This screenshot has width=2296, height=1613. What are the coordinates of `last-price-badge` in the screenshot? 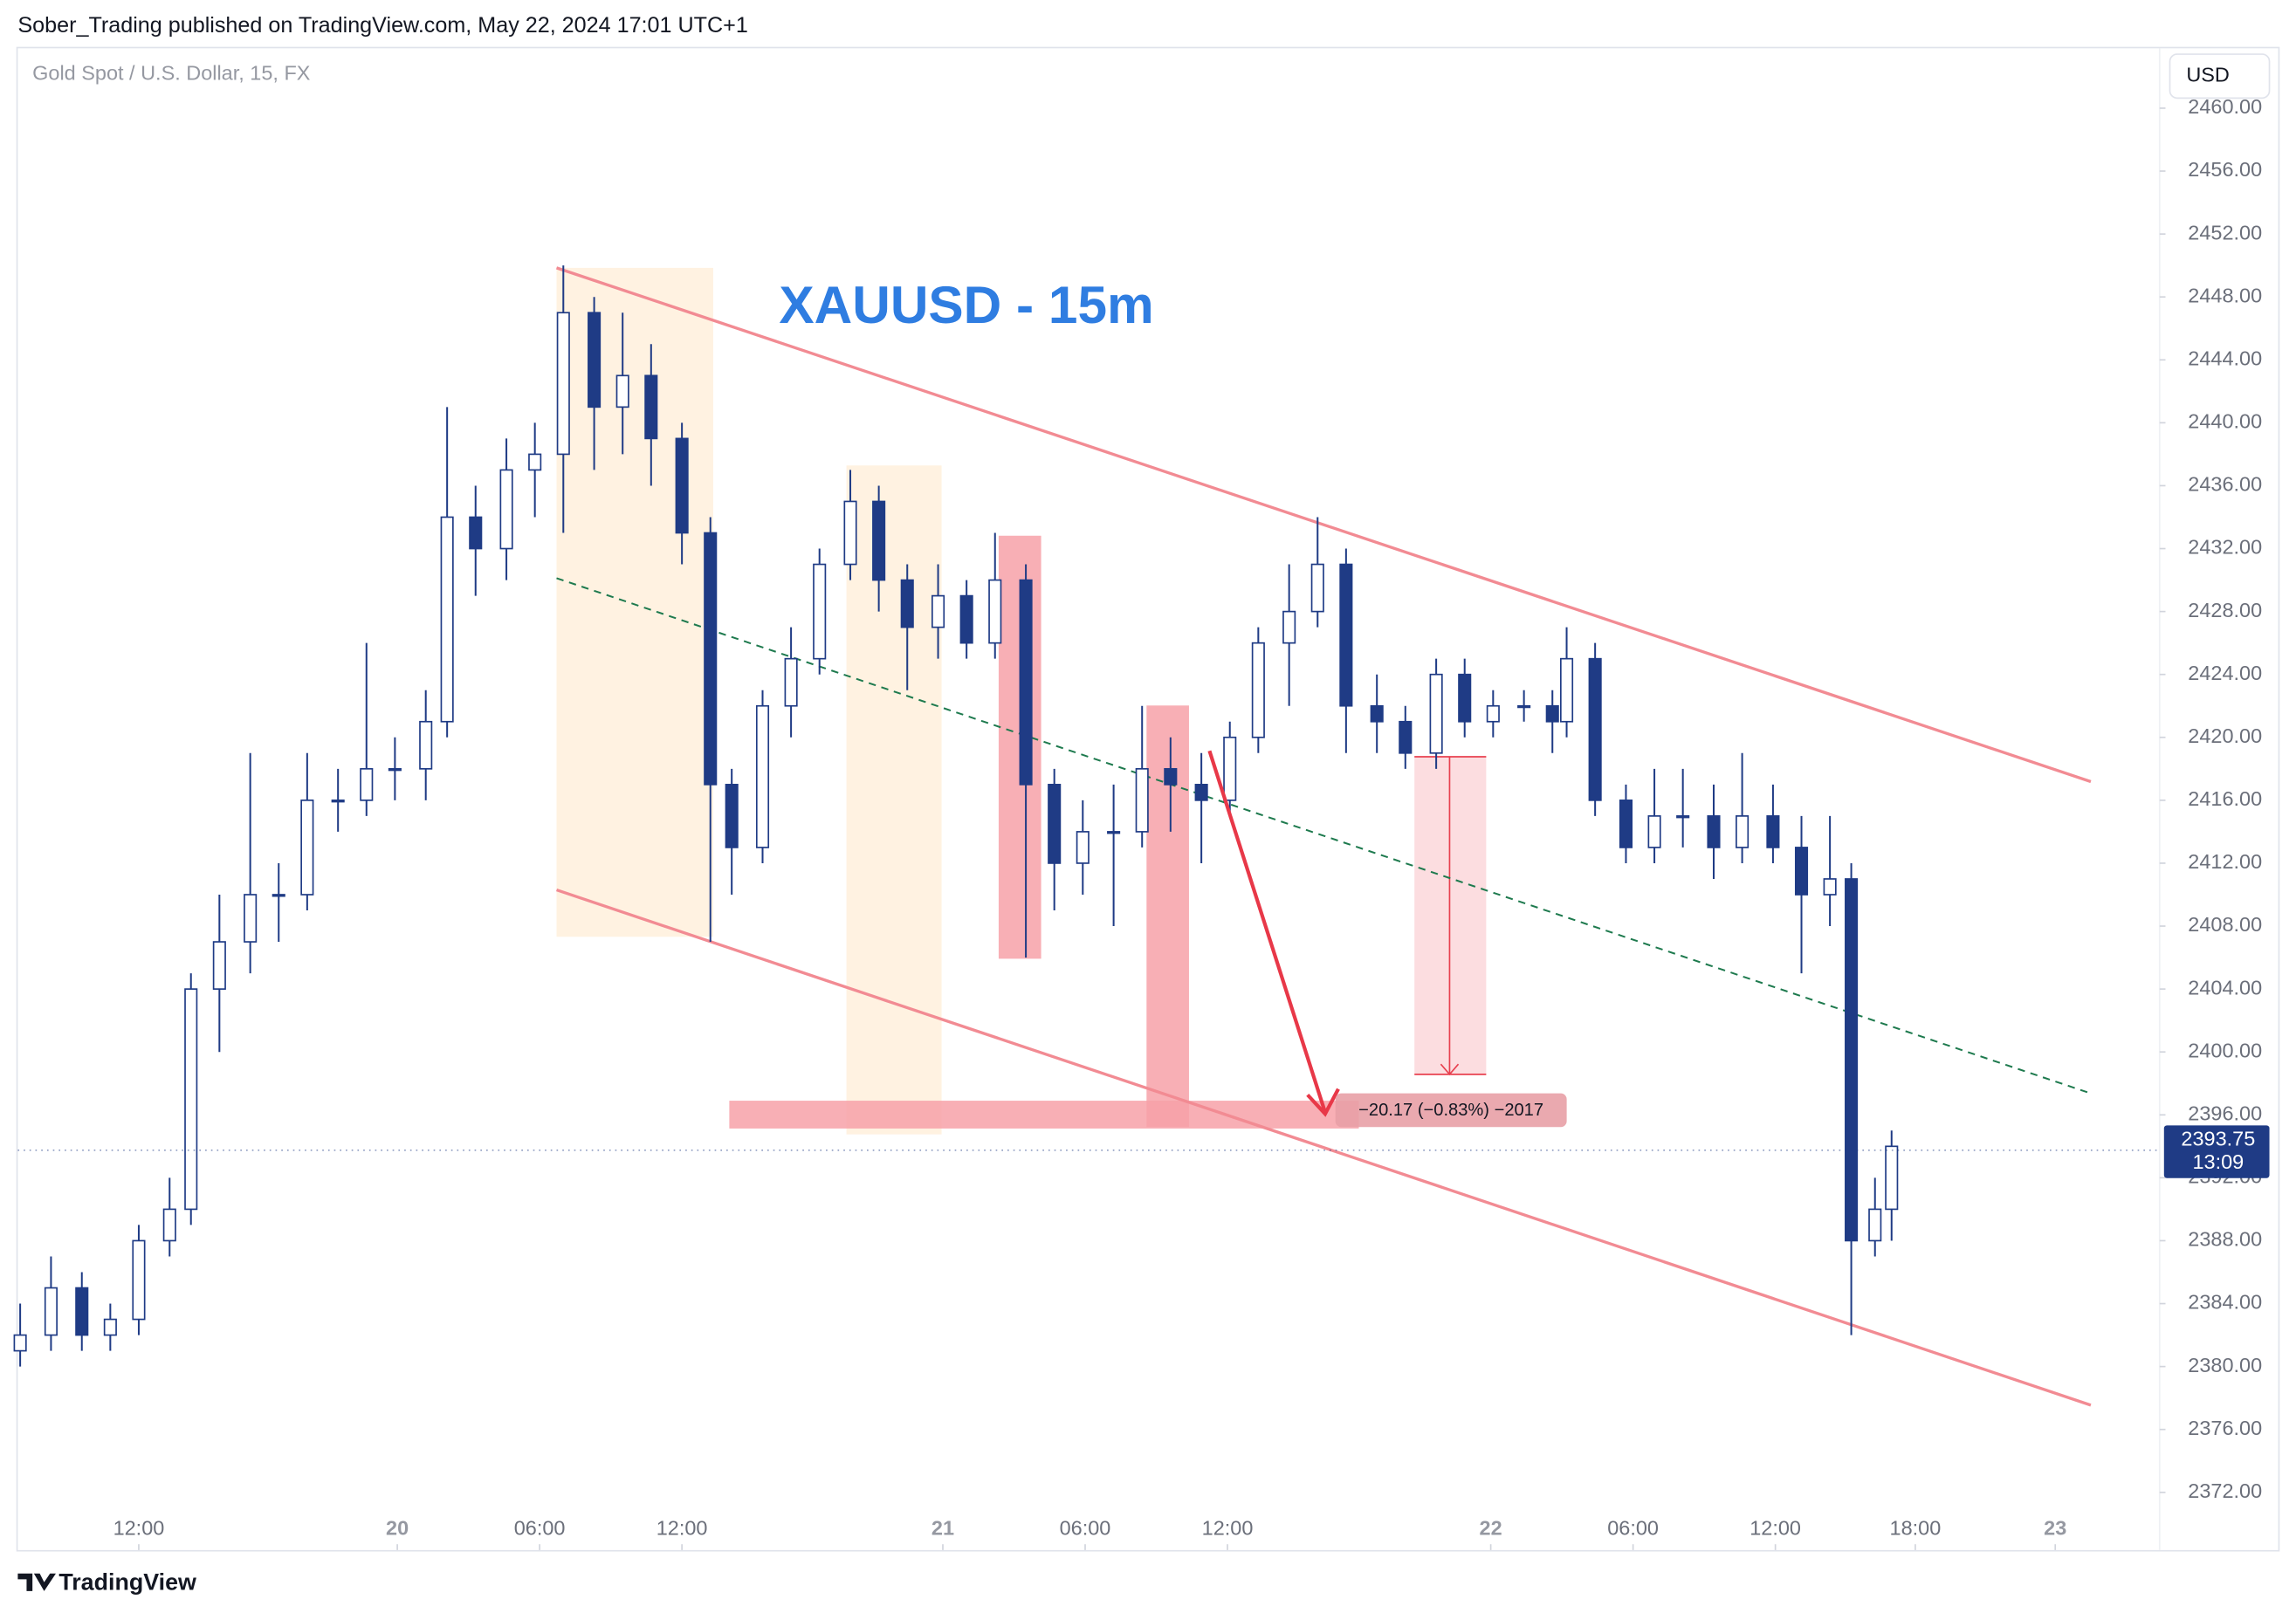 It's located at (2216, 1151).